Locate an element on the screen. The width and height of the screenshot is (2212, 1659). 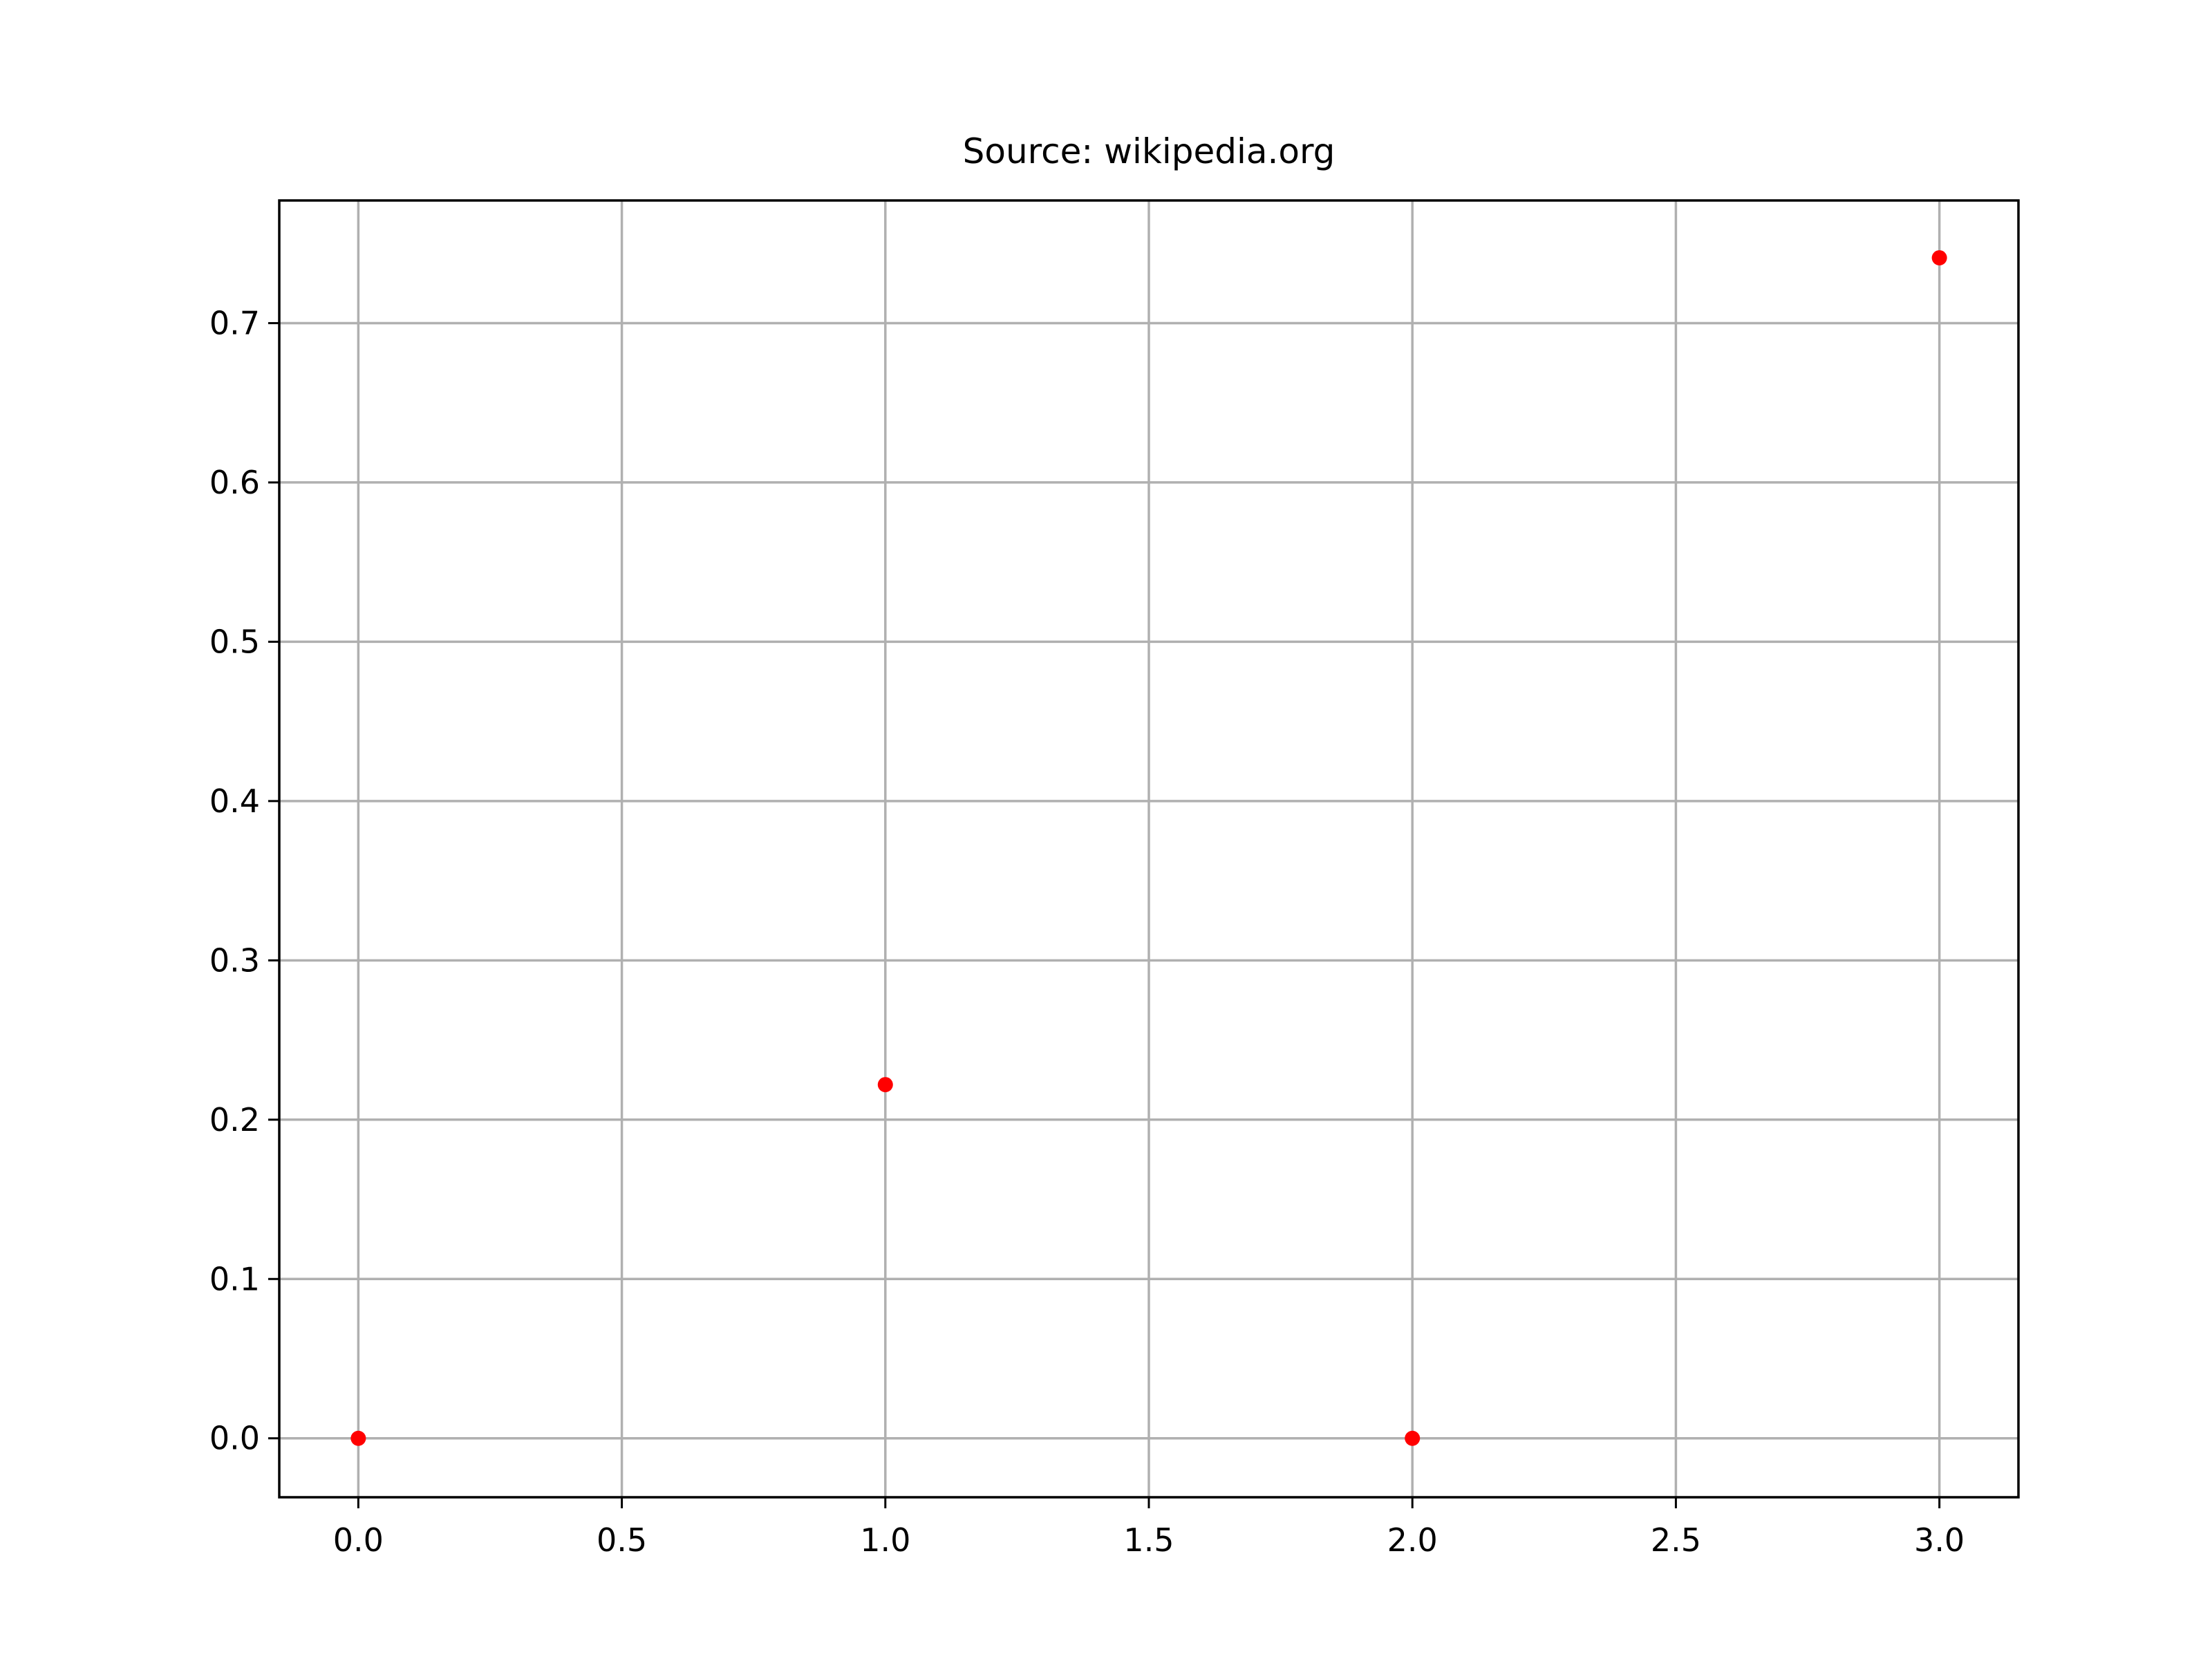
y-tick-label: 0.6 is located at coordinates (235, 482).